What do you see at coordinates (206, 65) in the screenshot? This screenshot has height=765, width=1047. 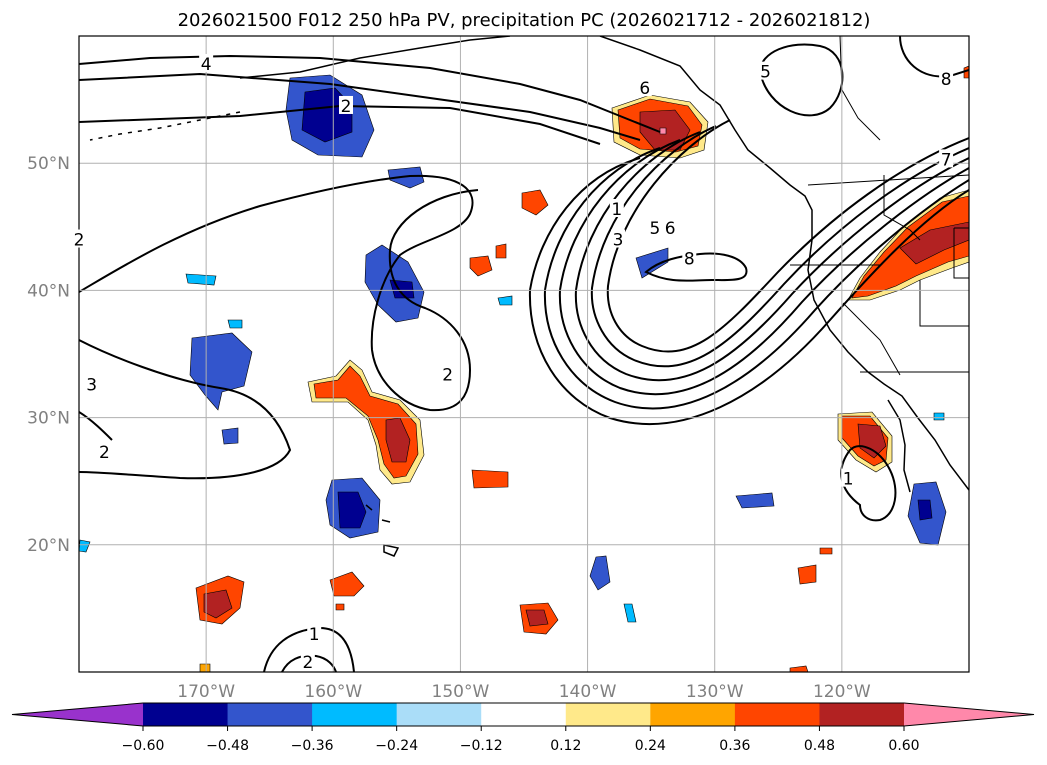 I see `contour-label: 4` at bounding box center [206, 65].